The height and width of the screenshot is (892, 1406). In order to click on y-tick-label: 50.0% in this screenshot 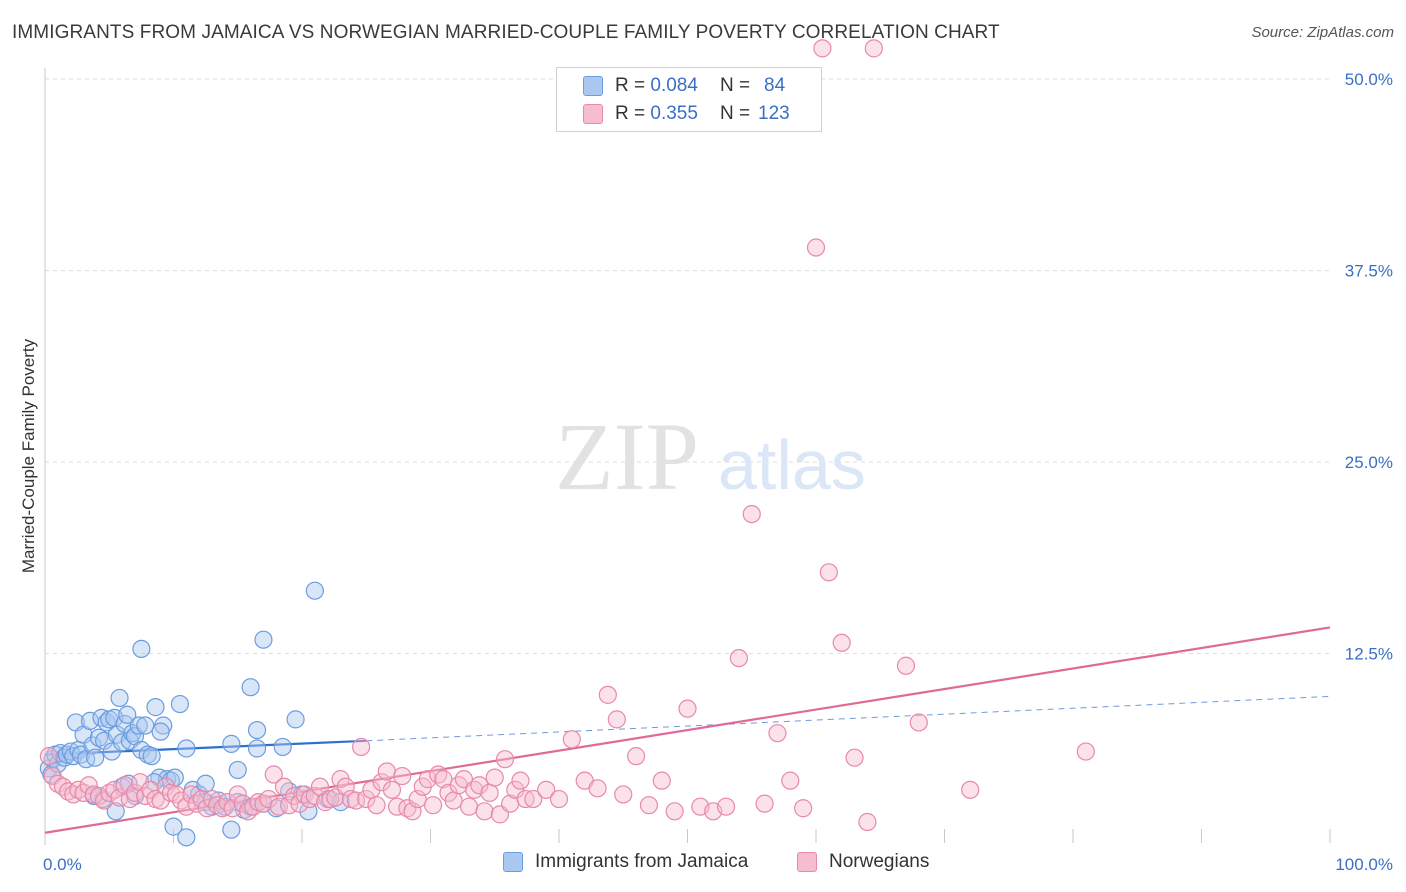, I will do `click(1369, 79)`.